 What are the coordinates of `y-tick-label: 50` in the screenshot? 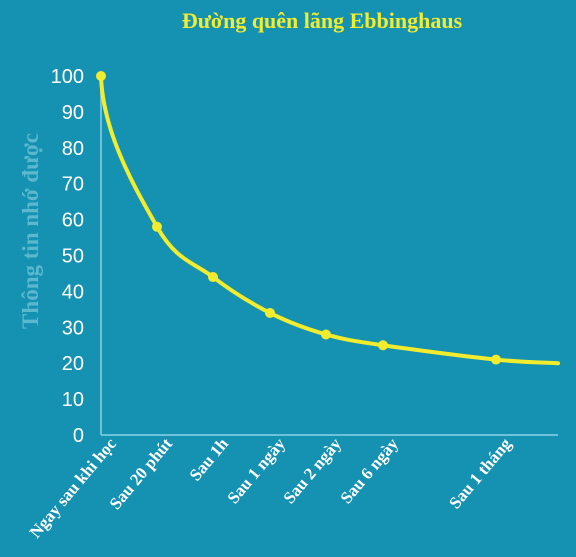 It's located at (73, 257).